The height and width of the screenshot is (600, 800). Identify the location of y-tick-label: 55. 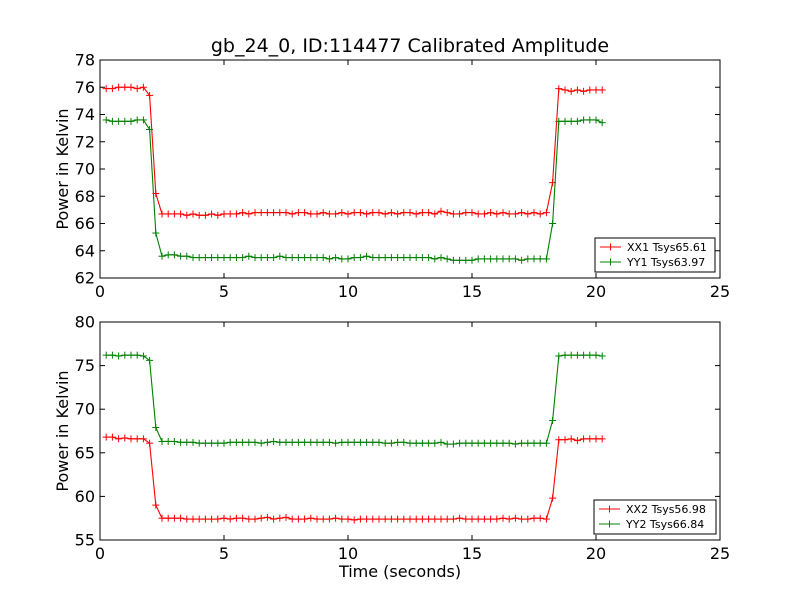
(85, 540).